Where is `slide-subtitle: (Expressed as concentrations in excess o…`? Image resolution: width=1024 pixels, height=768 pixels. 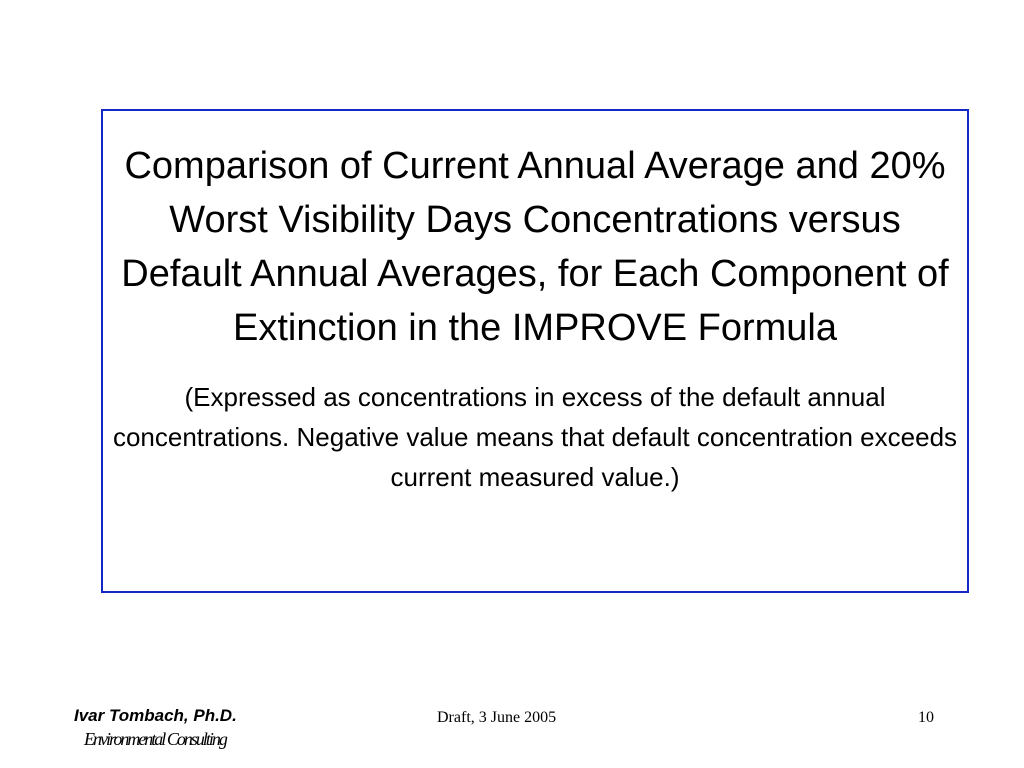 slide-subtitle: (Expressed as concentrations in excess o… is located at coordinates (535, 437).